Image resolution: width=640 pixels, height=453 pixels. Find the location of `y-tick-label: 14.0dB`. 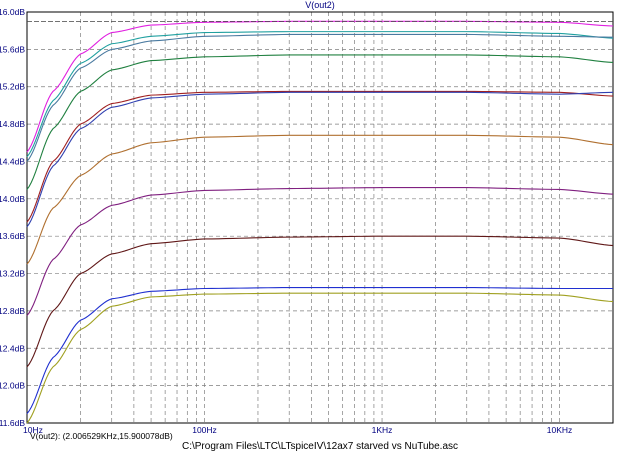

y-tick-label: 14.0dB is located at coordinates (12, 199).